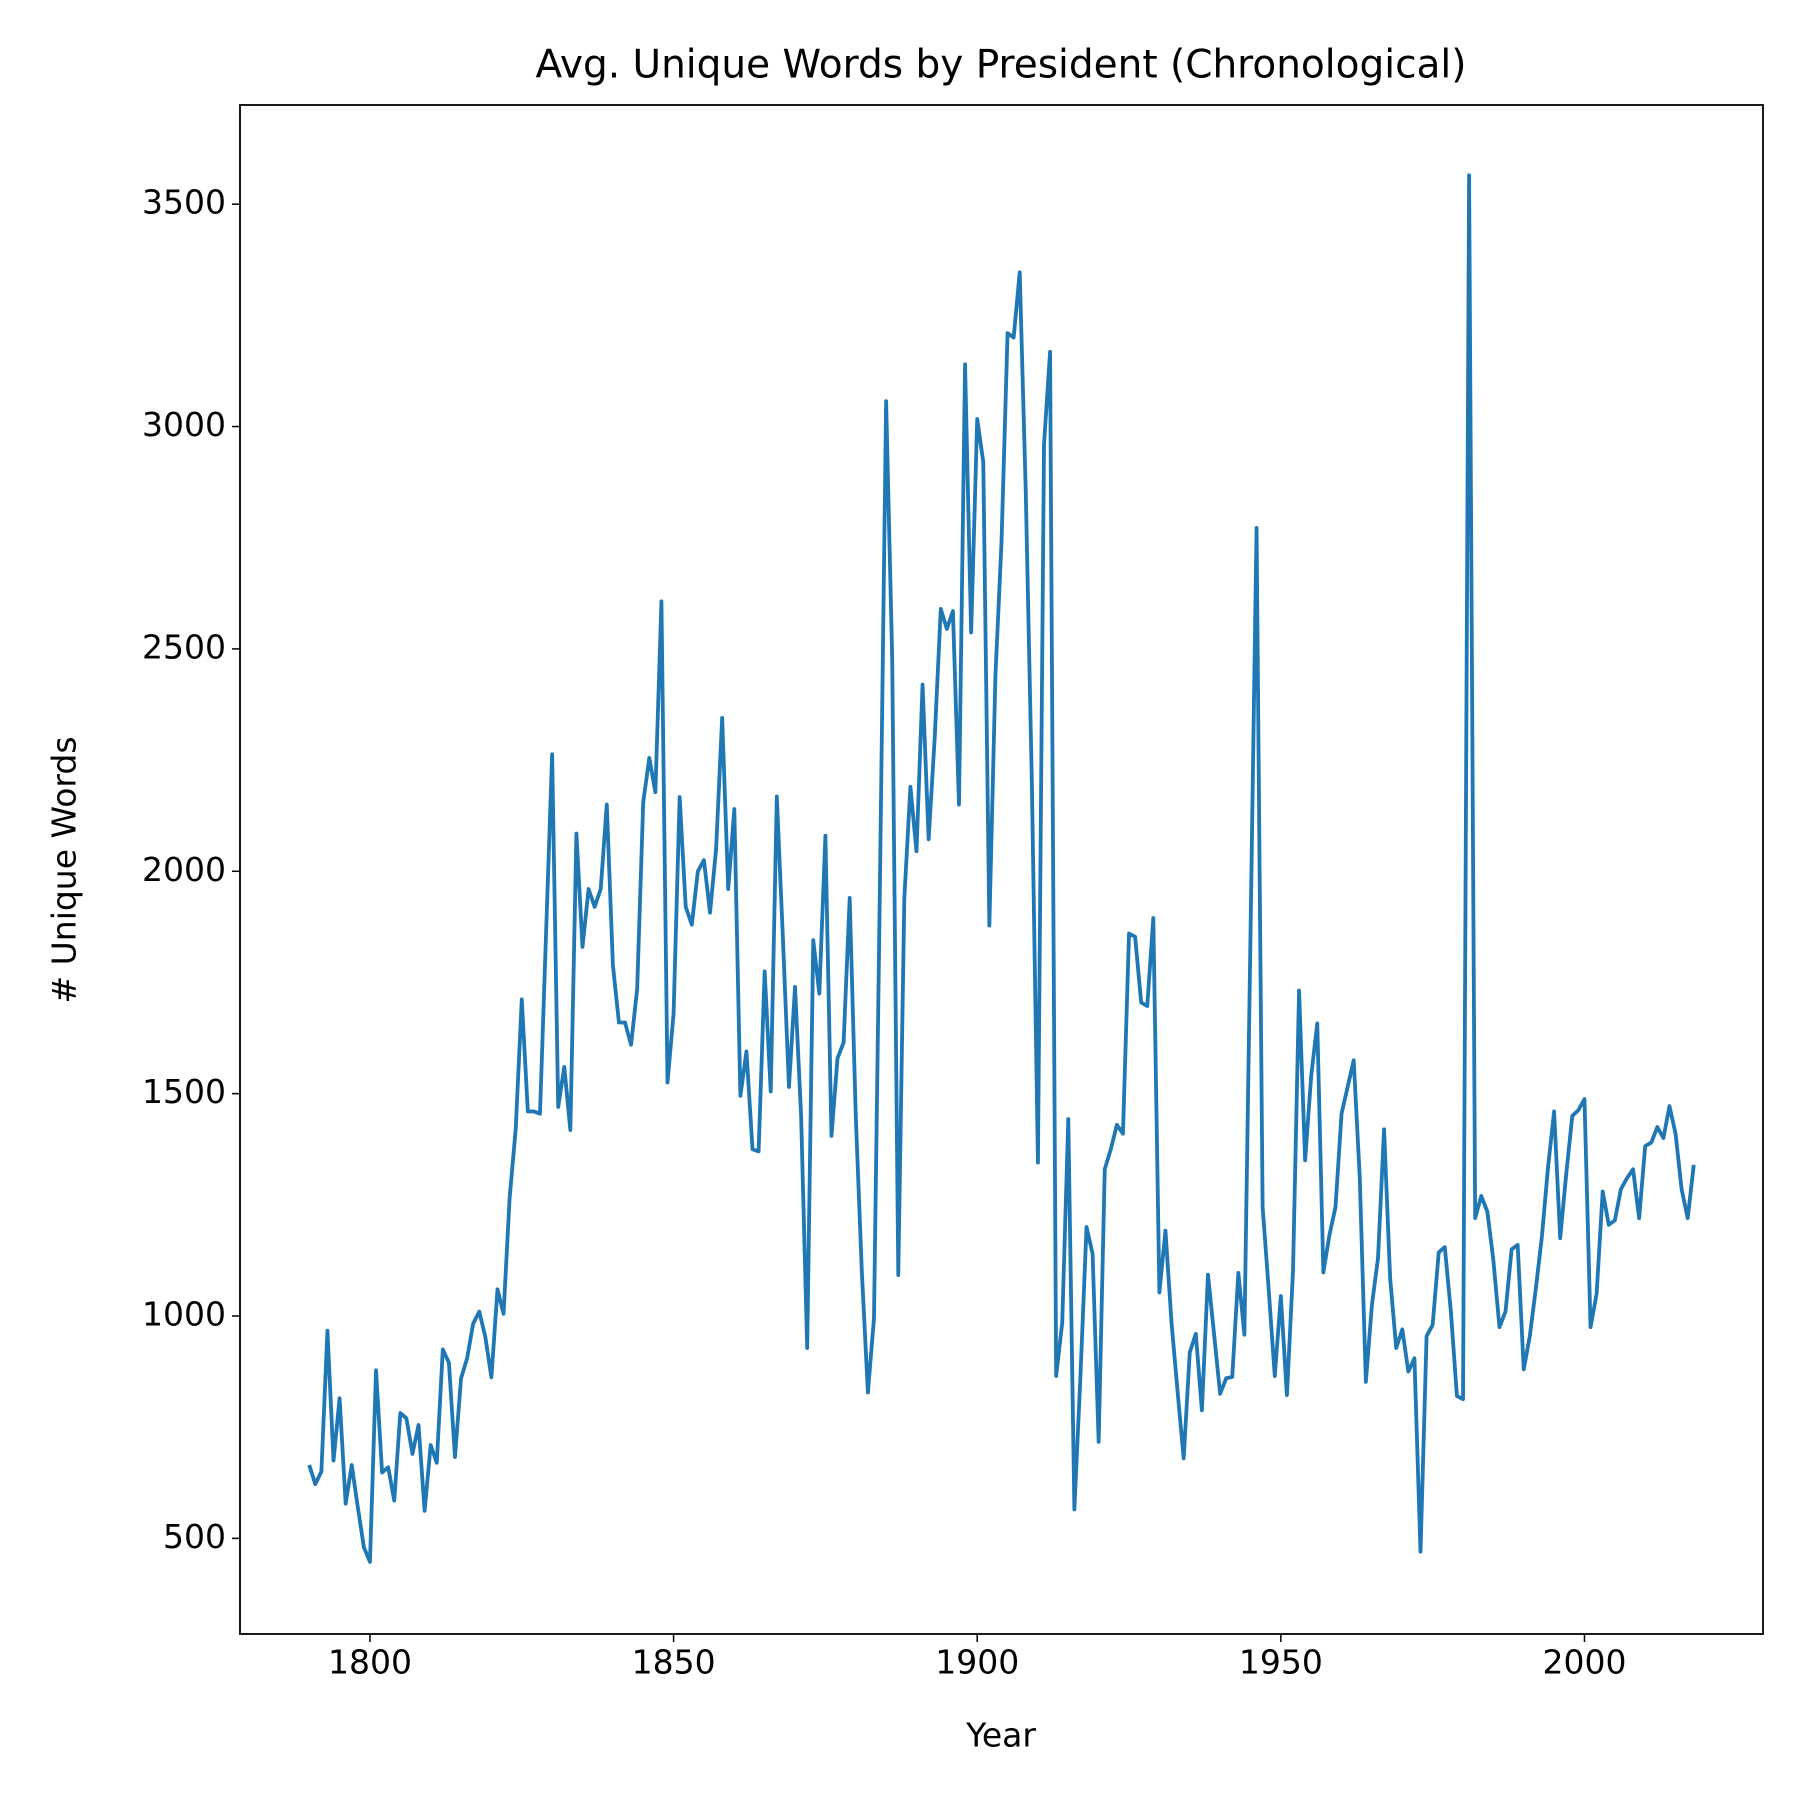 This screenshot has height=1800, width=1800. Describe the element at coordinates (184, 1091) in the screenshot. I see `y-tick-label: 1500` at that location.